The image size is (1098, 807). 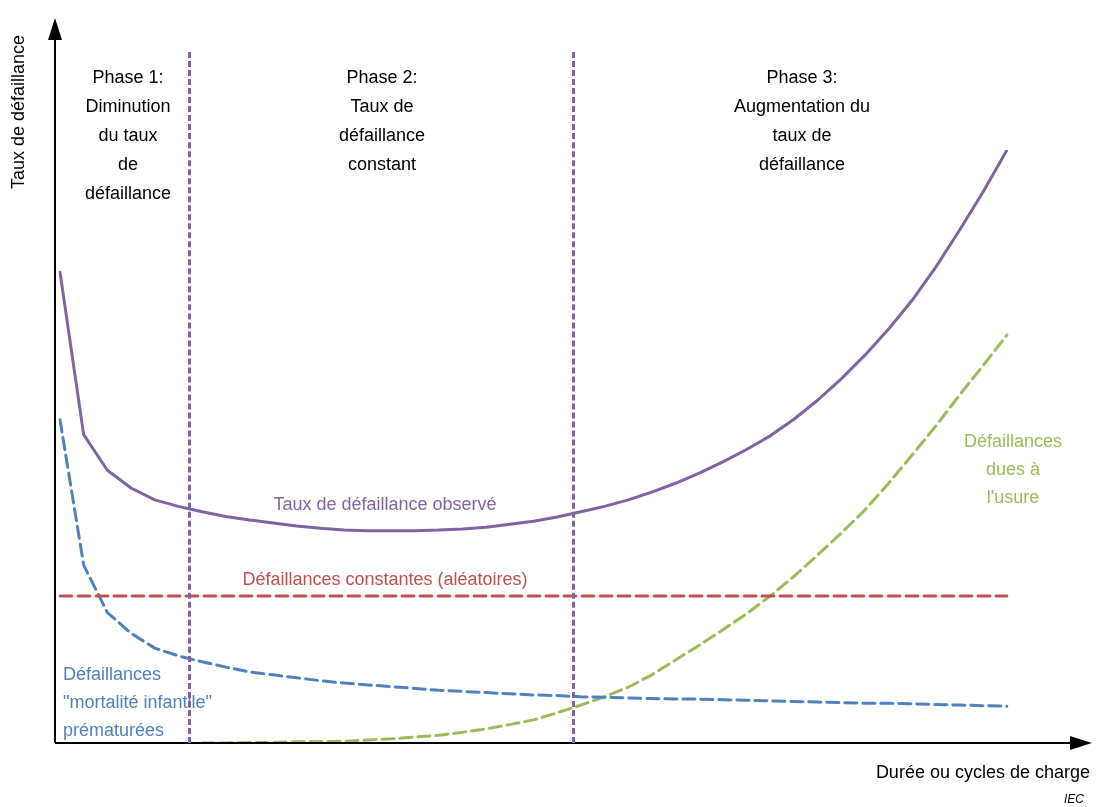 What do you see at coordinates (385, 579) in the screenshot?
I see `series-label: Défaillances constantes (aléatoires)` at bounding box center [385, 579].